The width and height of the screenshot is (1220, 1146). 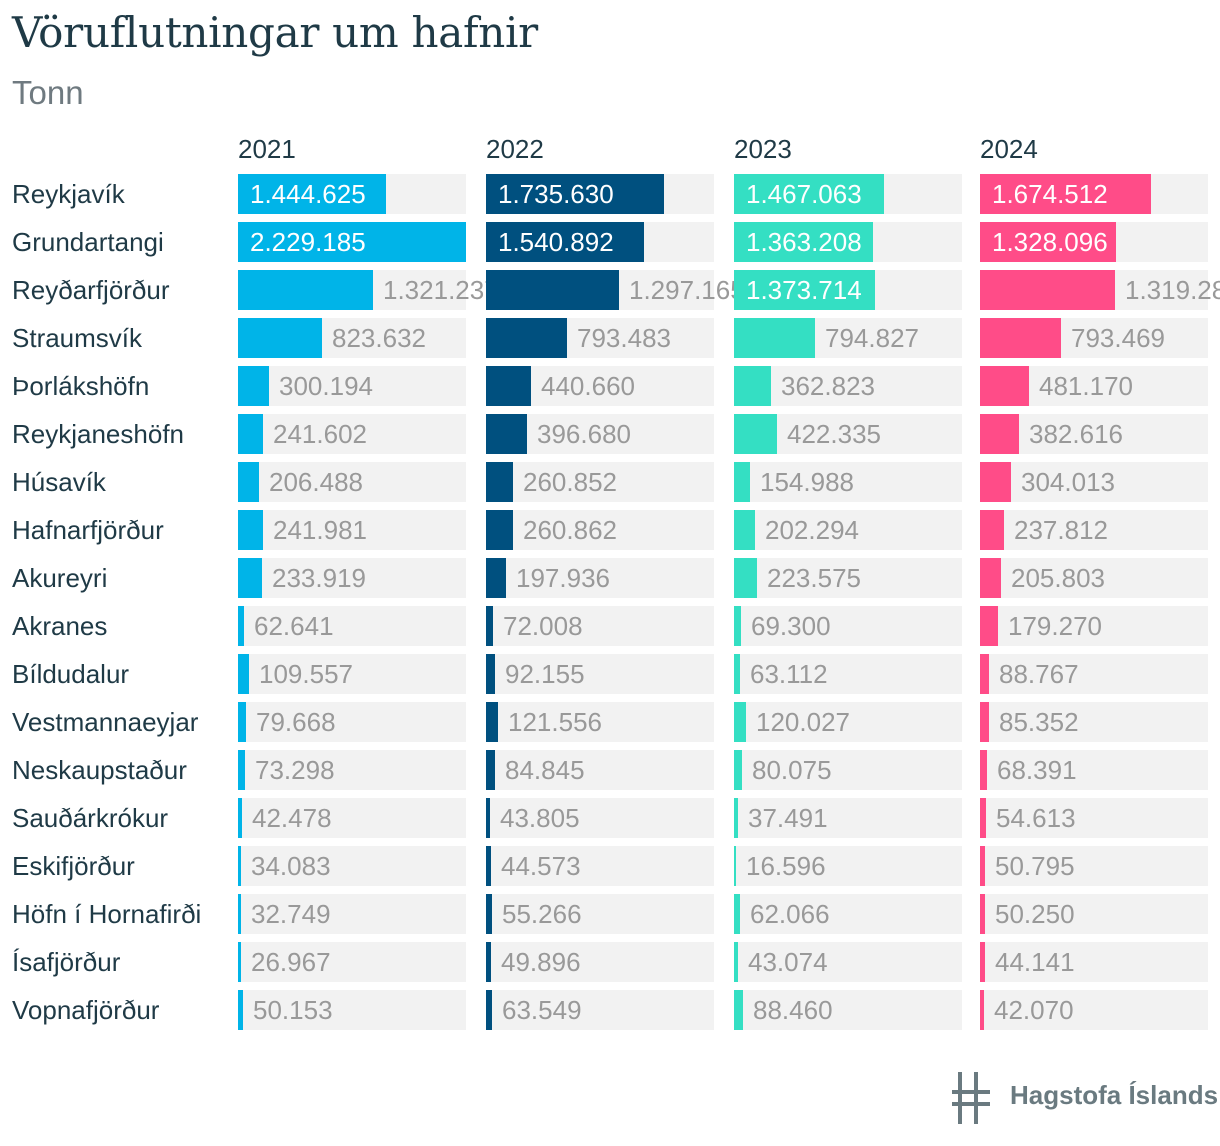 What do you see at coordinates (1061, 530) in the screenshot?
I see `value-label-2024: 237.812` at bounding box center [1061, 530].